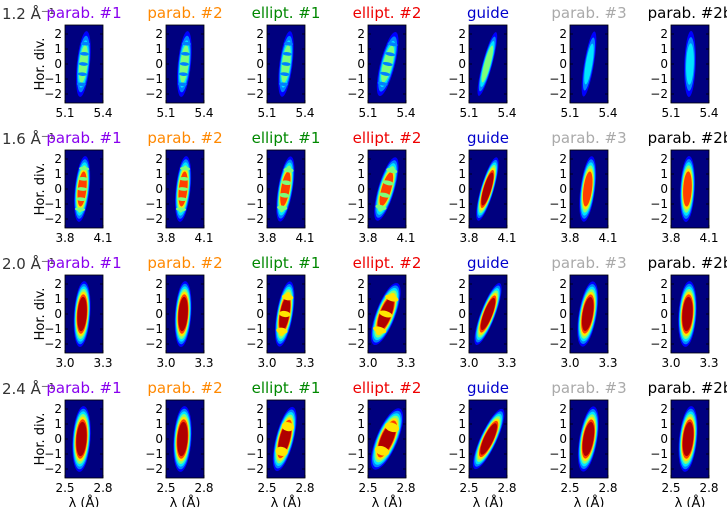 The width and height of the screenshot is (727, 507). I want to click on panel-title: guide, so click(488, 13).